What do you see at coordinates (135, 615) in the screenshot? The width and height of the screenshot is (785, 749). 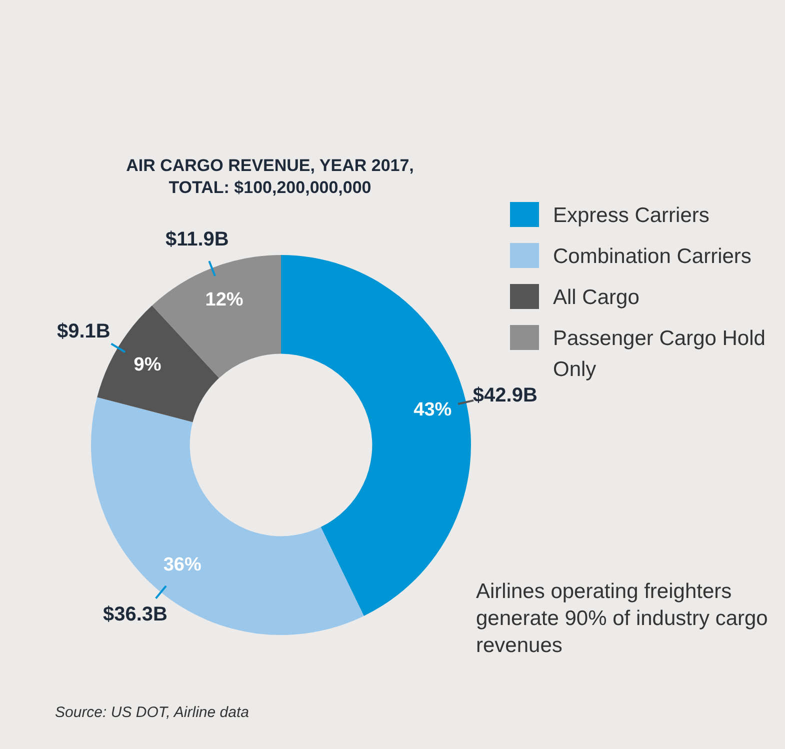 I see `text: $36.3B` at bounding box center [135, 615].